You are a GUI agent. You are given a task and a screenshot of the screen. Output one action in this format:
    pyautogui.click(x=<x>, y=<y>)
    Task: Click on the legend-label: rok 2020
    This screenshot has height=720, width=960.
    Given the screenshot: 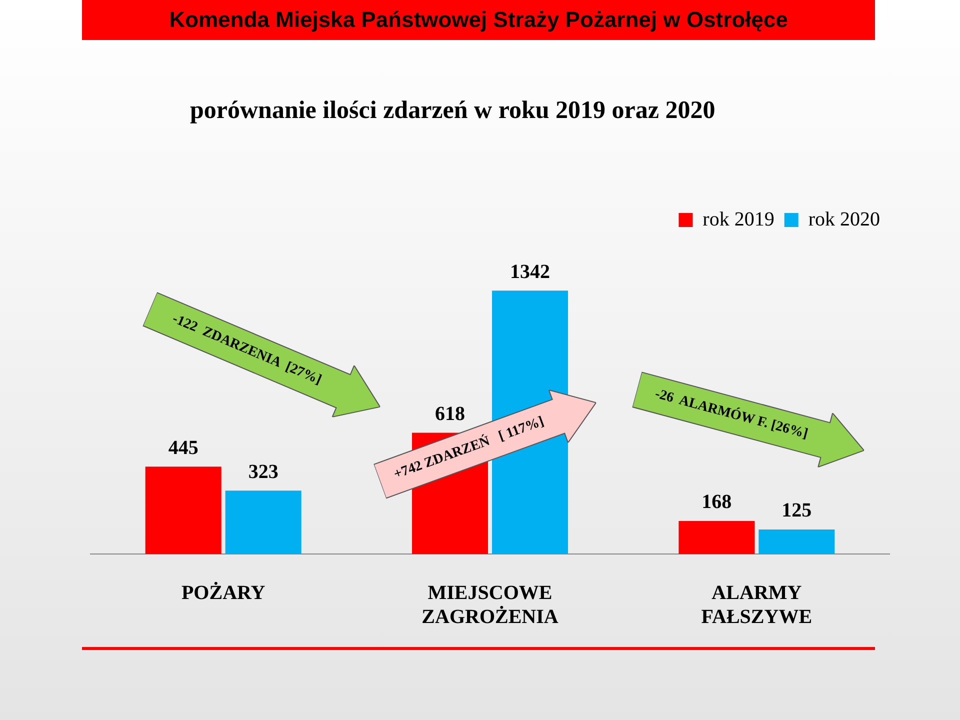 What is the action you would take?
    pyautogui.click(x=844, y=219)
    